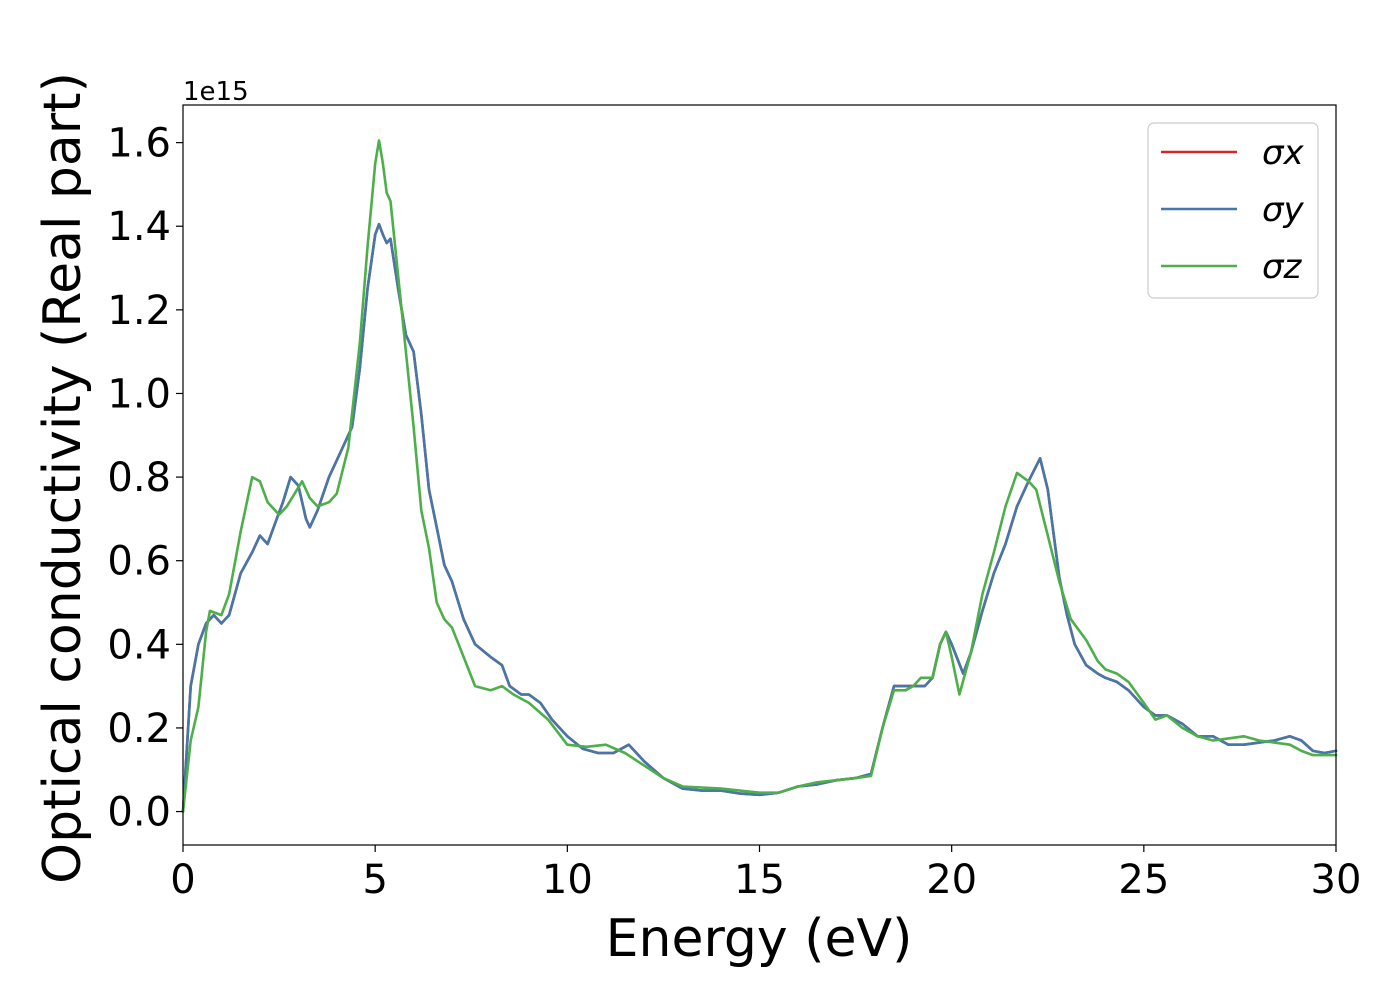 The width and height of the screenshot is (1400, 1000). What do you see at coordinates (139, 562) in the screenshot?
I see `y-tick-label: 0.6` at bounding box center [139, 562].